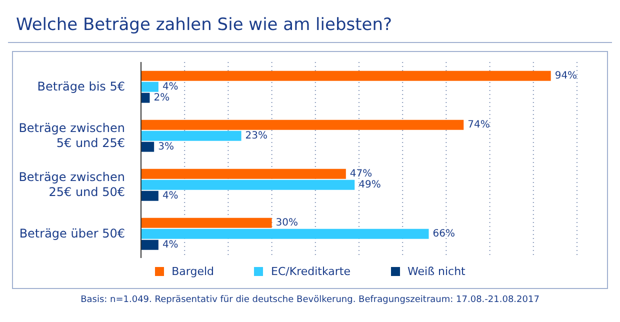 The height and width of the screenshot is (322, 620). I want to click on data-label: 49%, so click(369, 184).